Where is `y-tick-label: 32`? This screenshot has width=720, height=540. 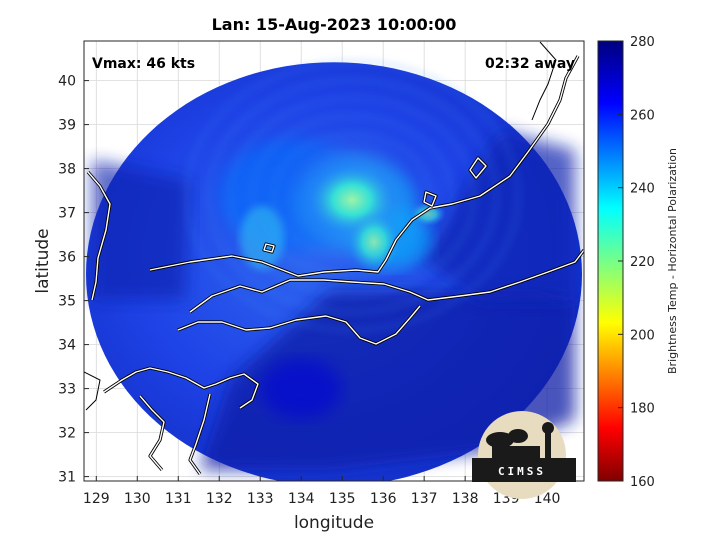 y-tick-label: 32 is located at coordinates (67, 434).